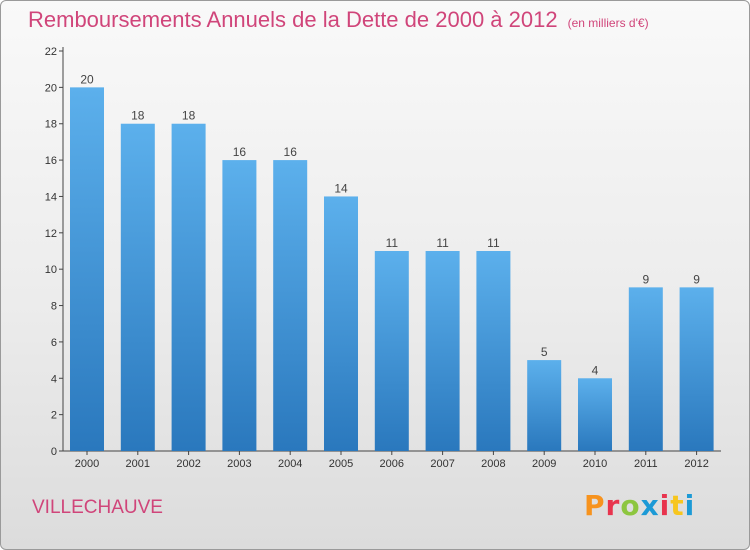  What do you see at coordinates (87, 464) in the screenshot?
I see `x-tick-label: 2000` at bounding box center [87, 464].